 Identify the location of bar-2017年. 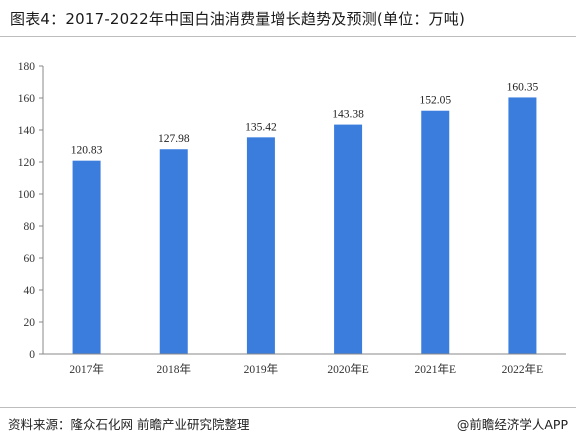
(86, 257).